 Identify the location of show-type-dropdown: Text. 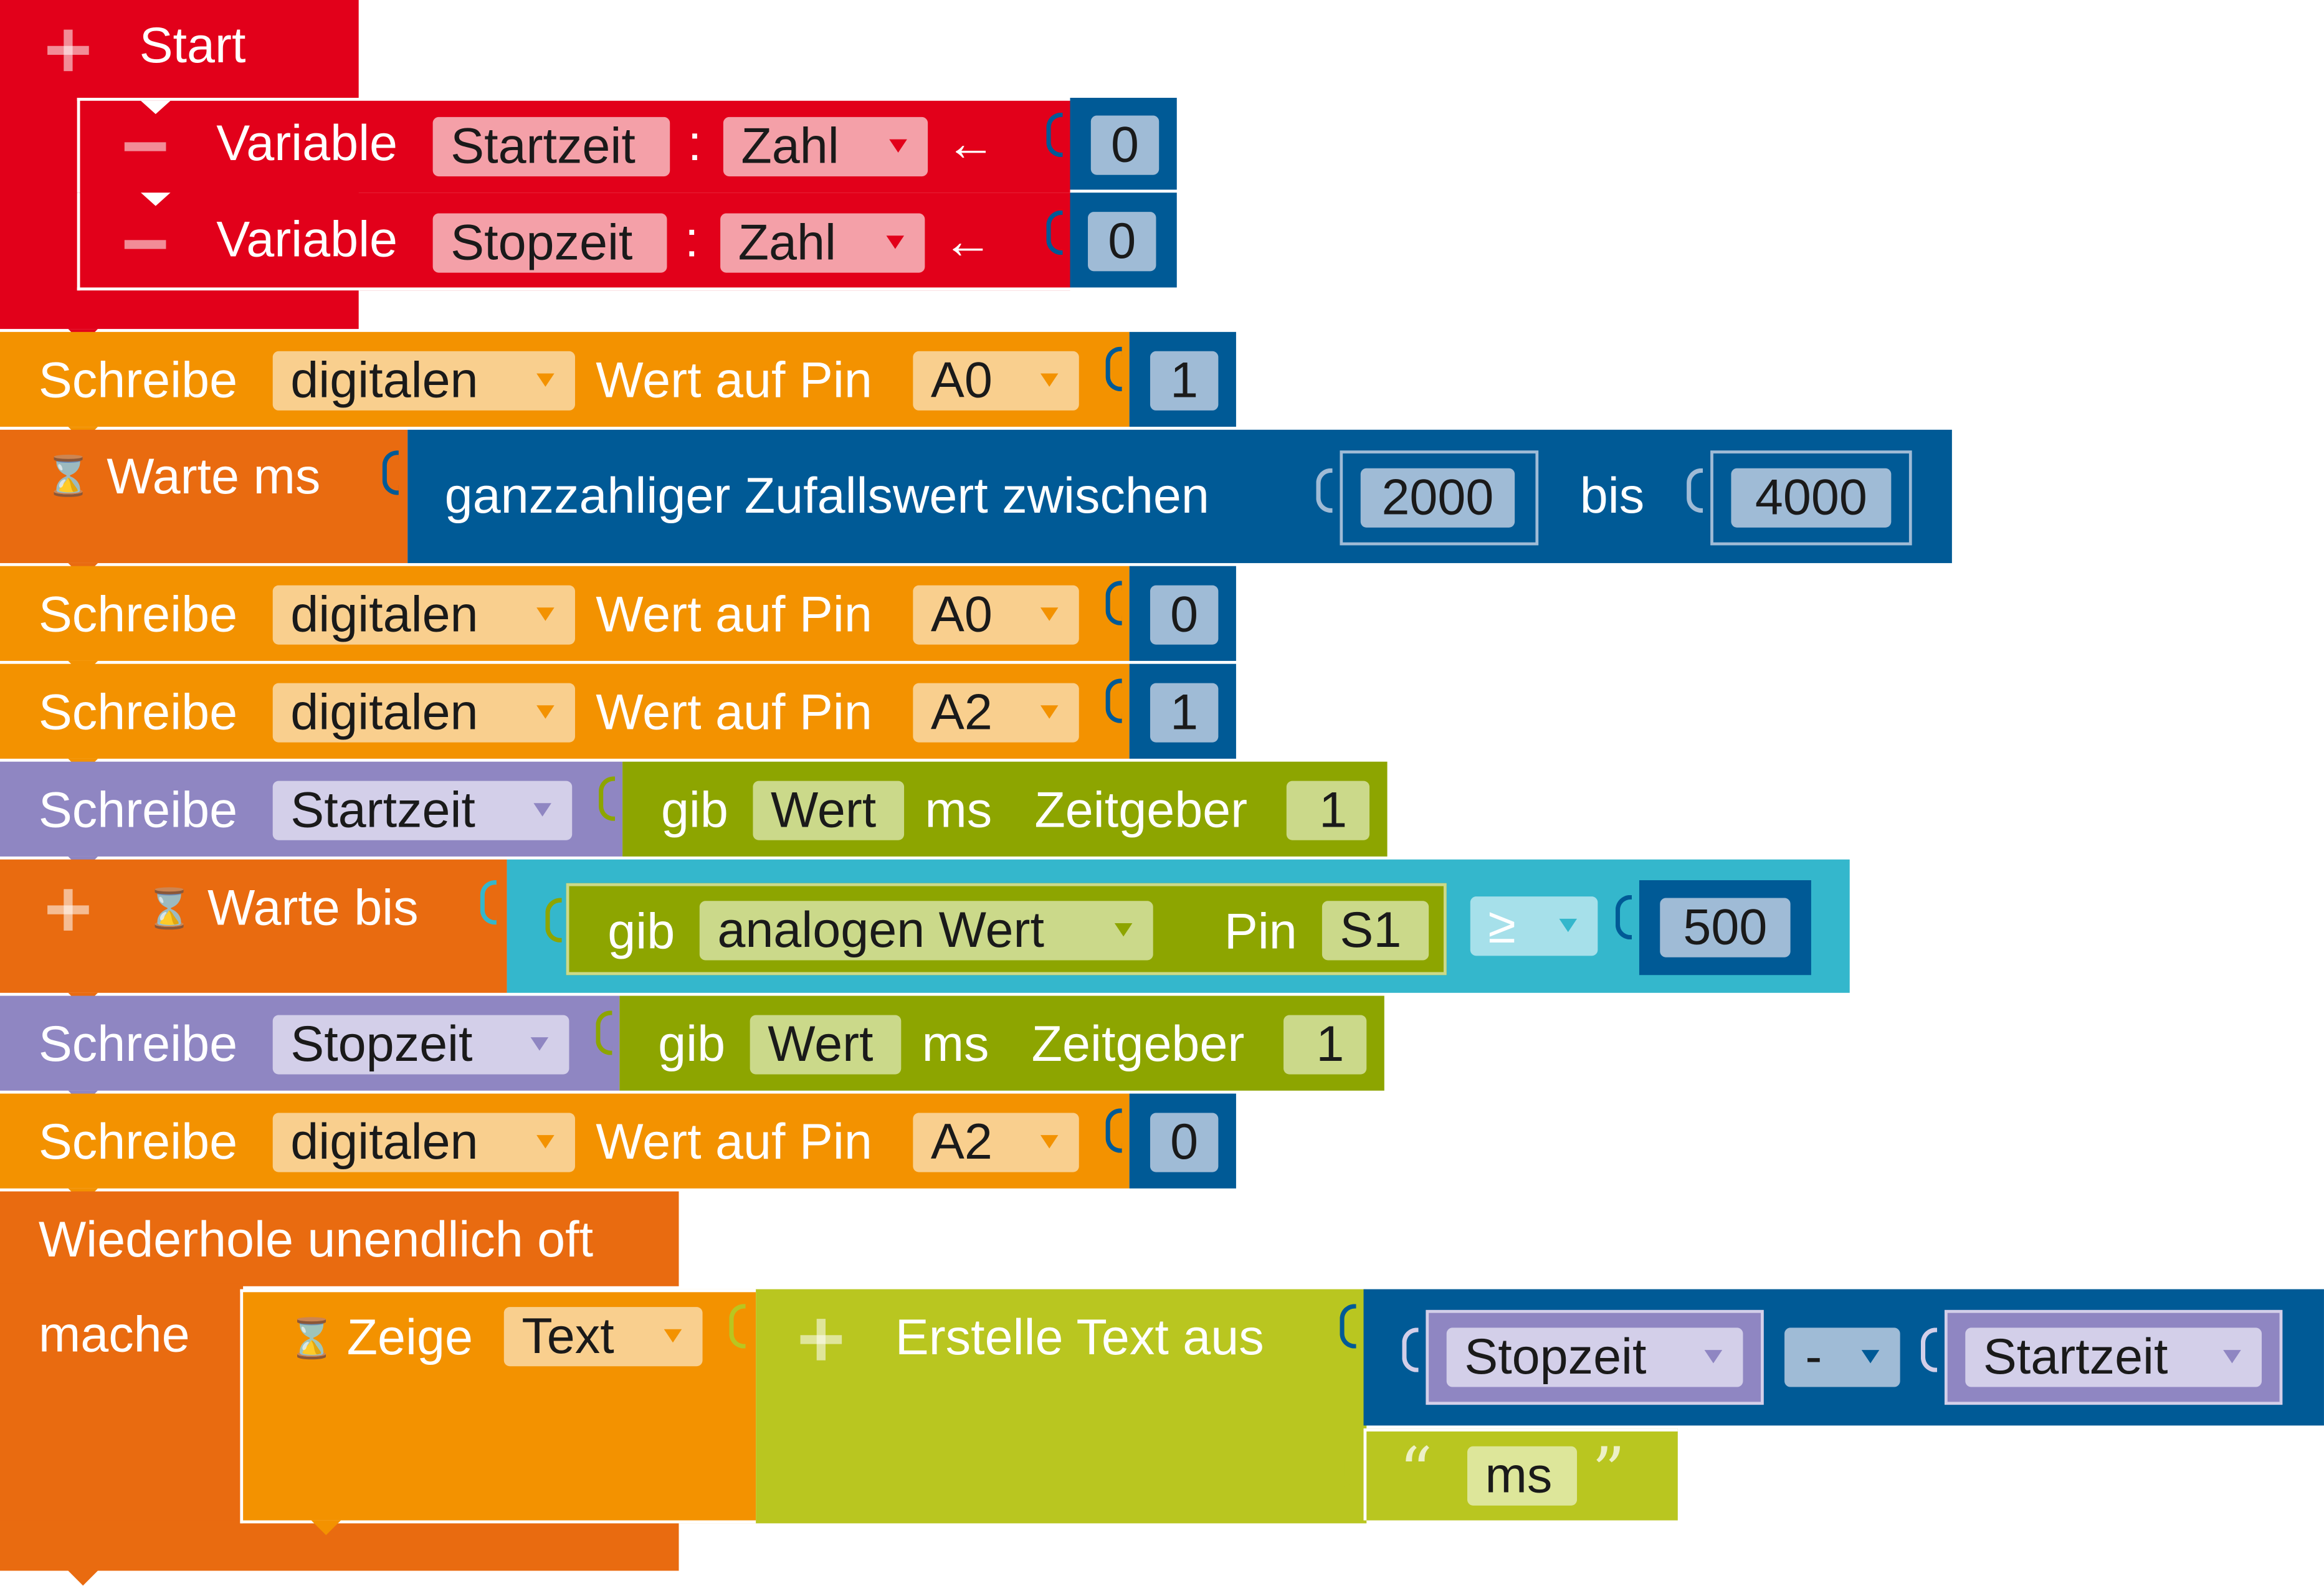
(603, 1337).